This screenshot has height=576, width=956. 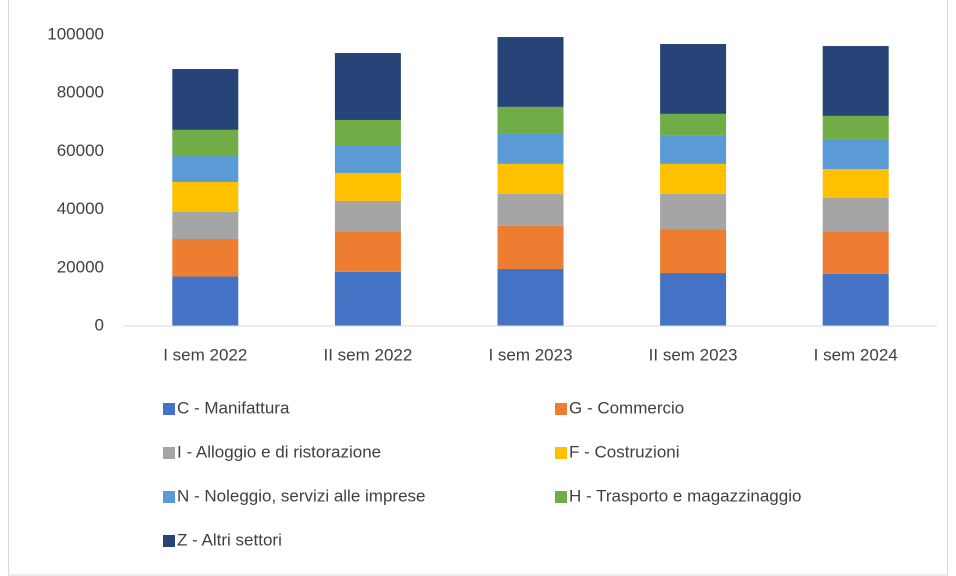 What do you see at coordinates (80, 150) in the screenshot?
I see `y-tick-label: 60000` at bounding box center [80, 150].